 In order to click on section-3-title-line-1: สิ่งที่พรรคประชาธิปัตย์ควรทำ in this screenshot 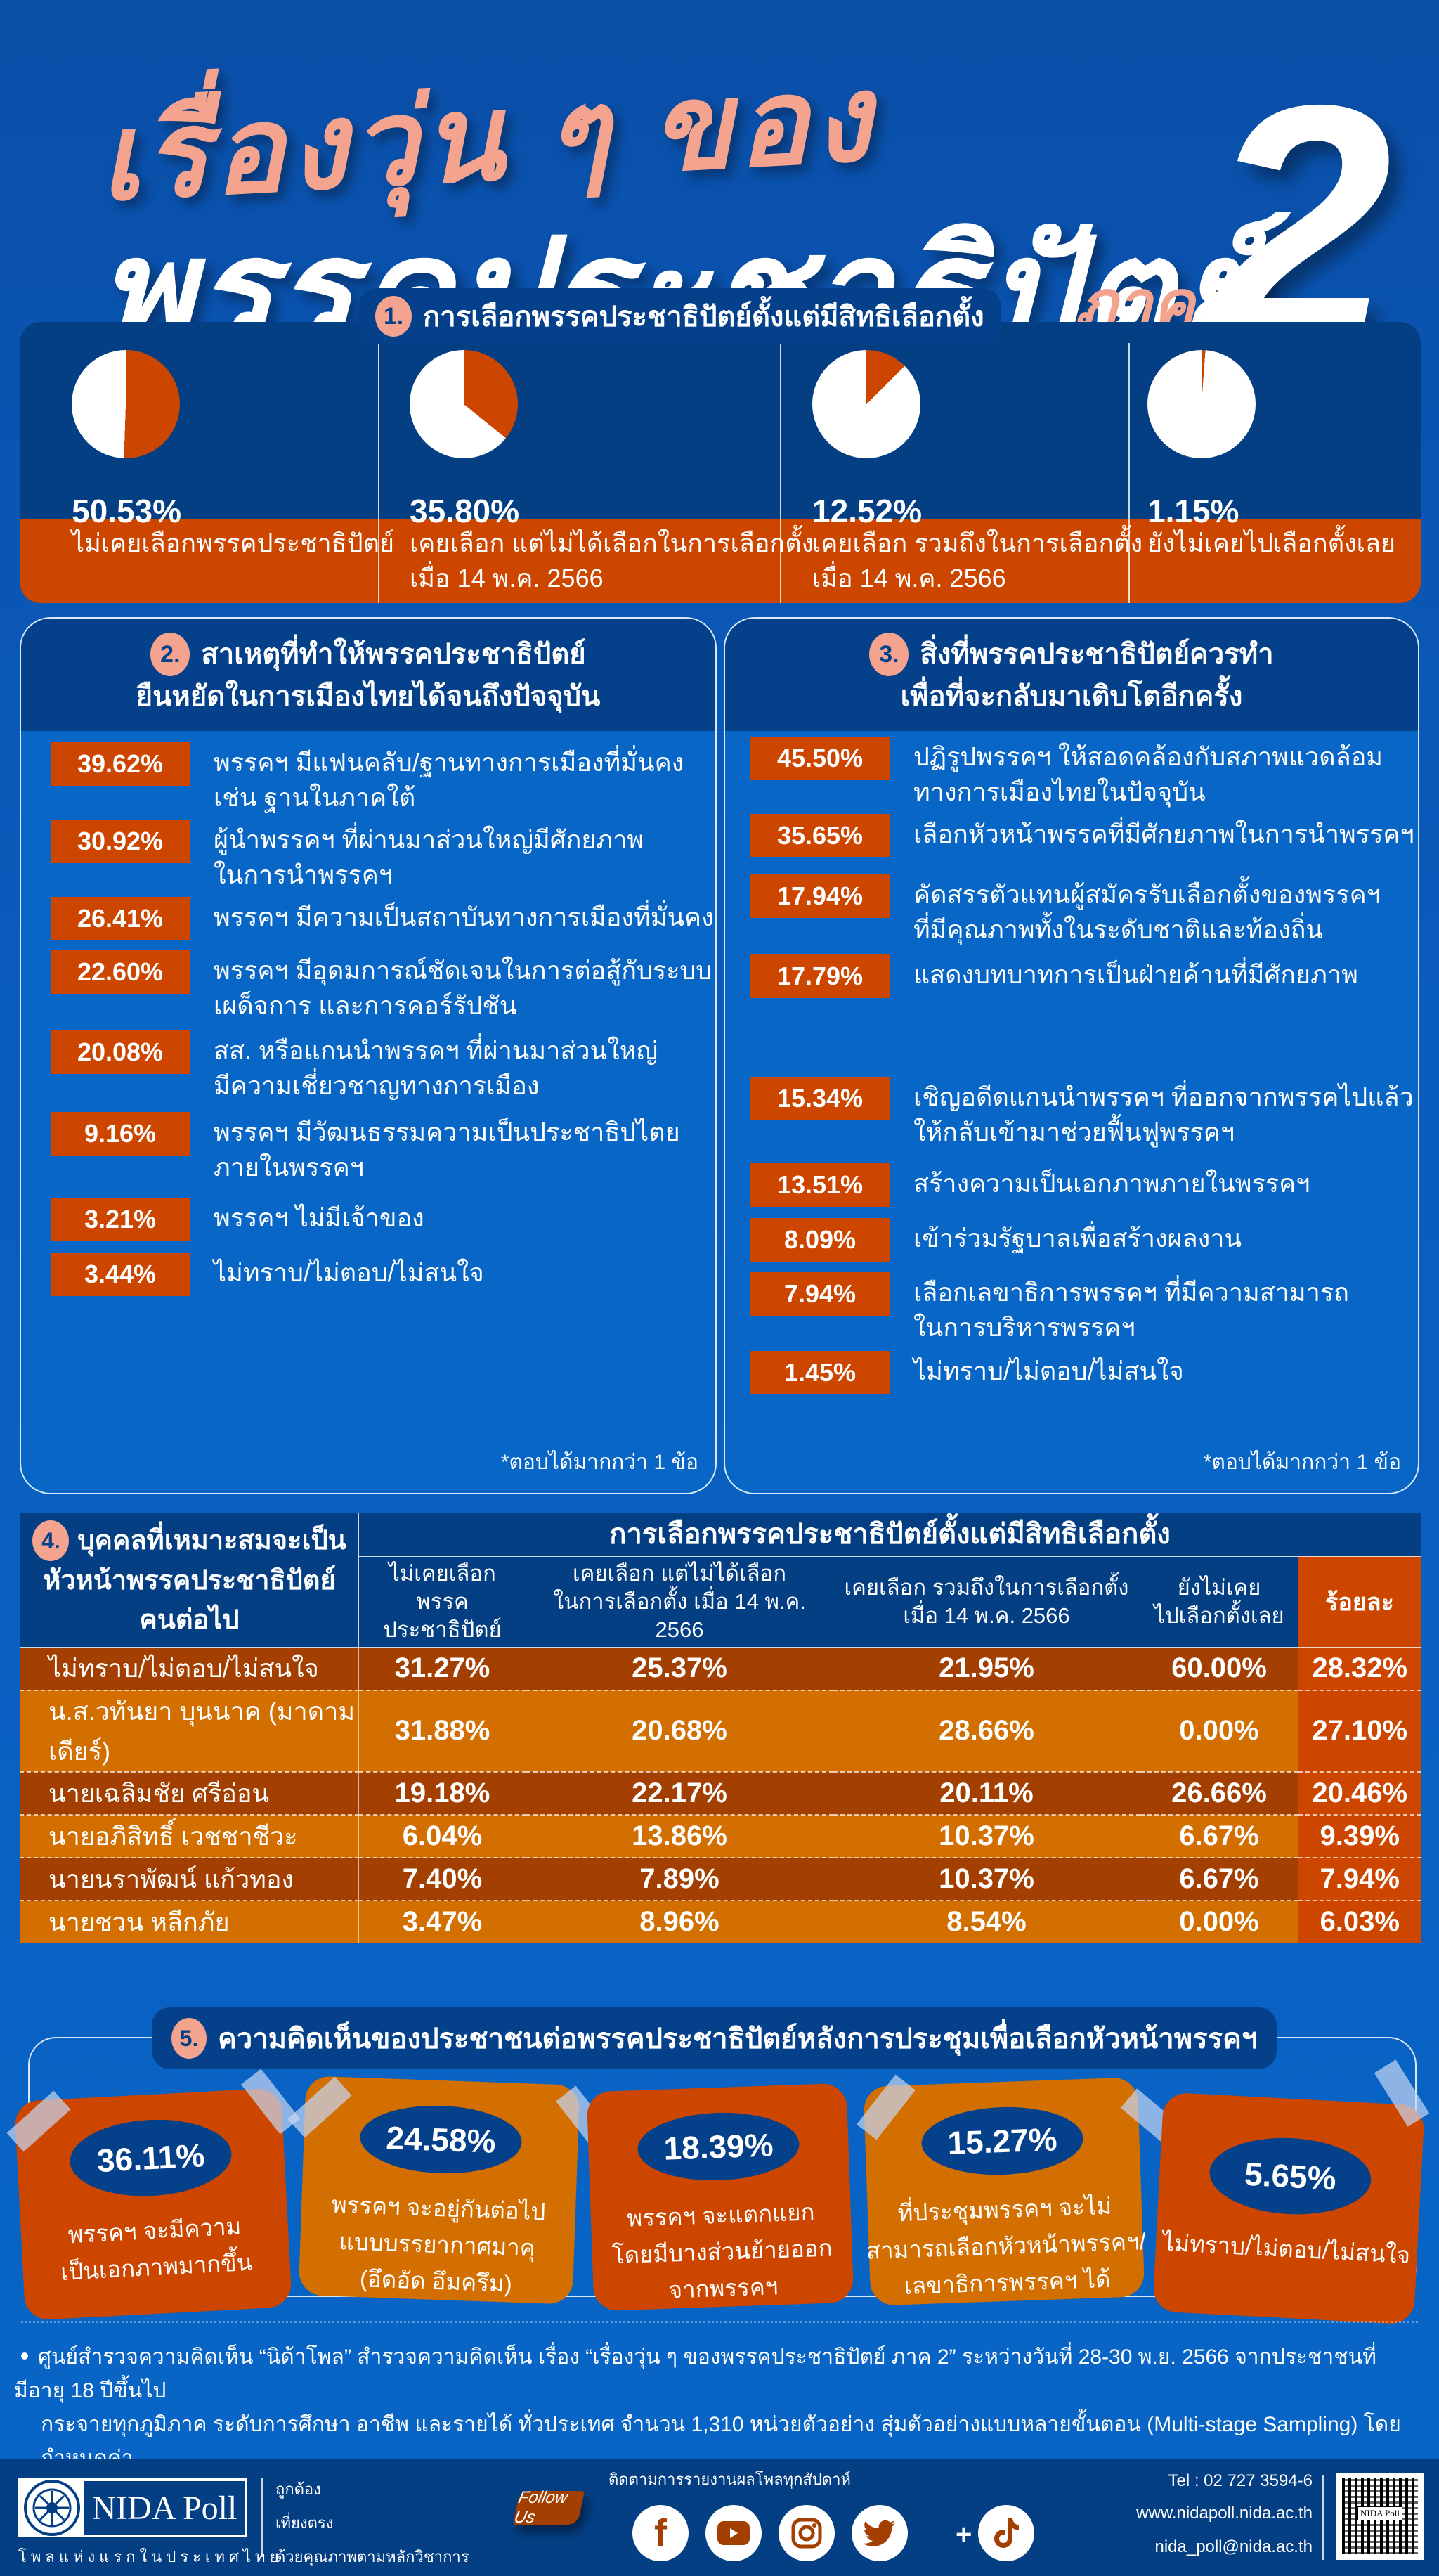, I will do `click(1097, 654)`.